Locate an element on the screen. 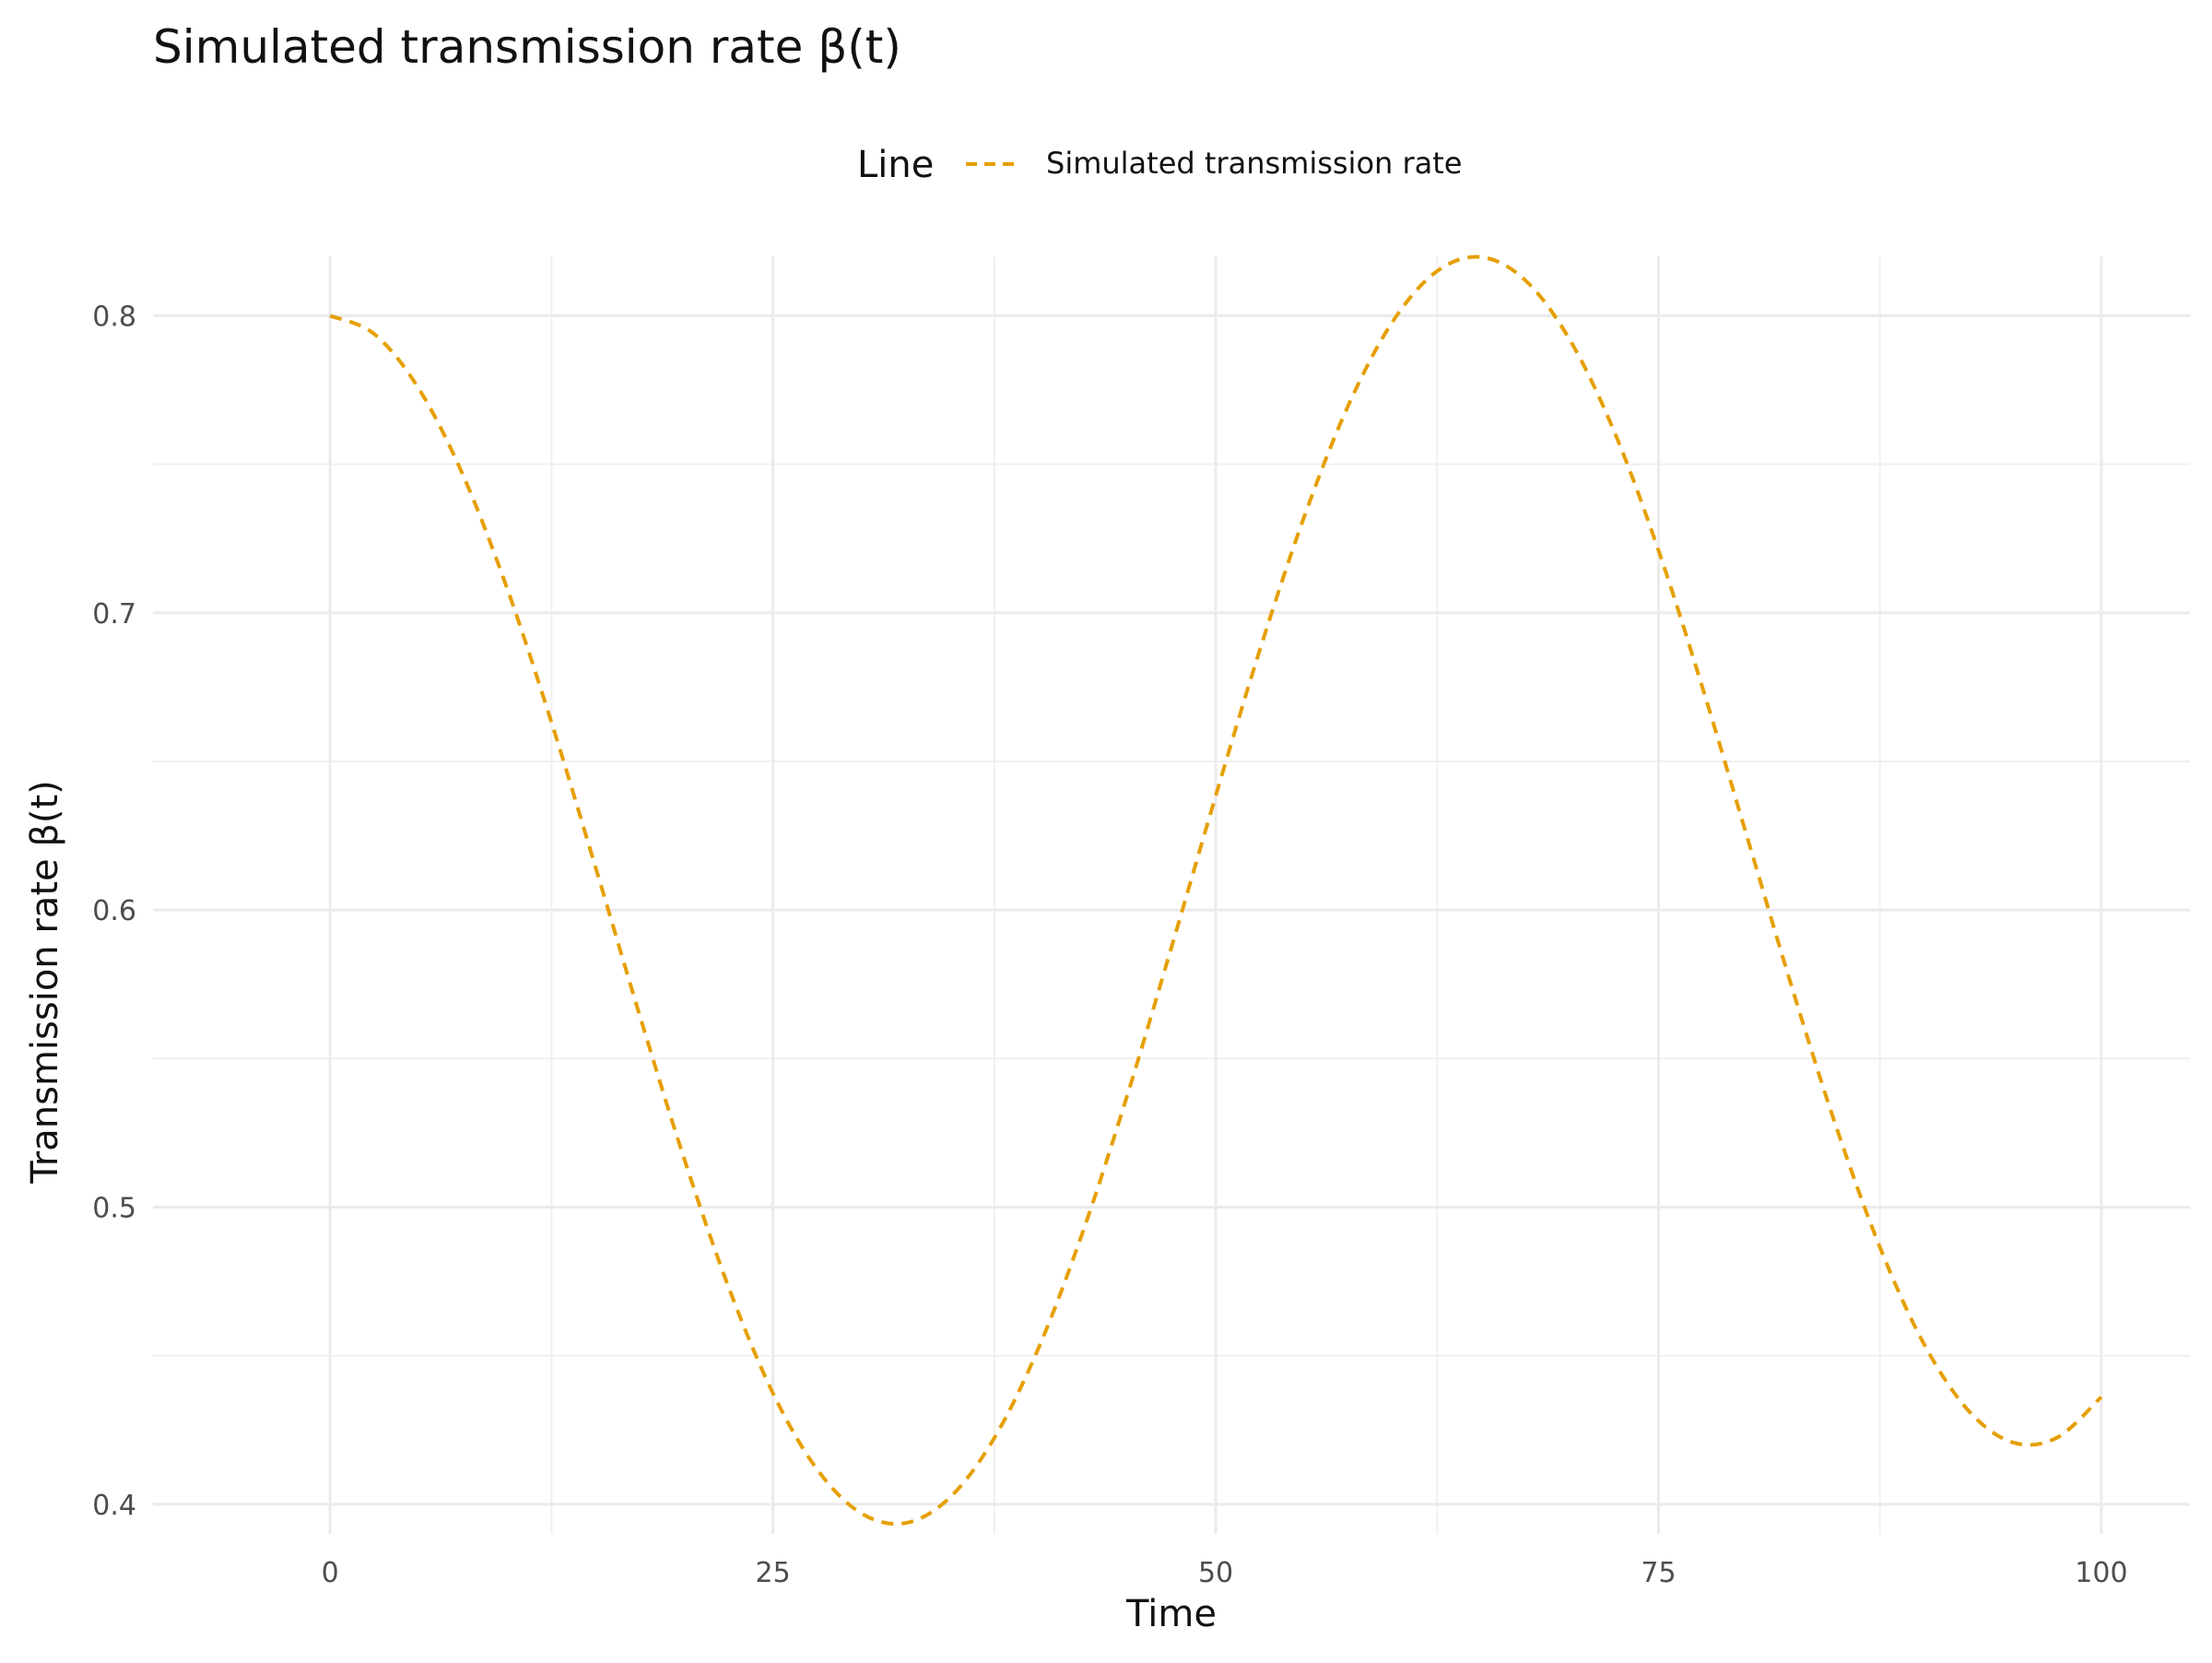 The height and width of the screenshot is (1663, 2212). y-tick-label: 0.5 is located at coordinates (114, 1208).